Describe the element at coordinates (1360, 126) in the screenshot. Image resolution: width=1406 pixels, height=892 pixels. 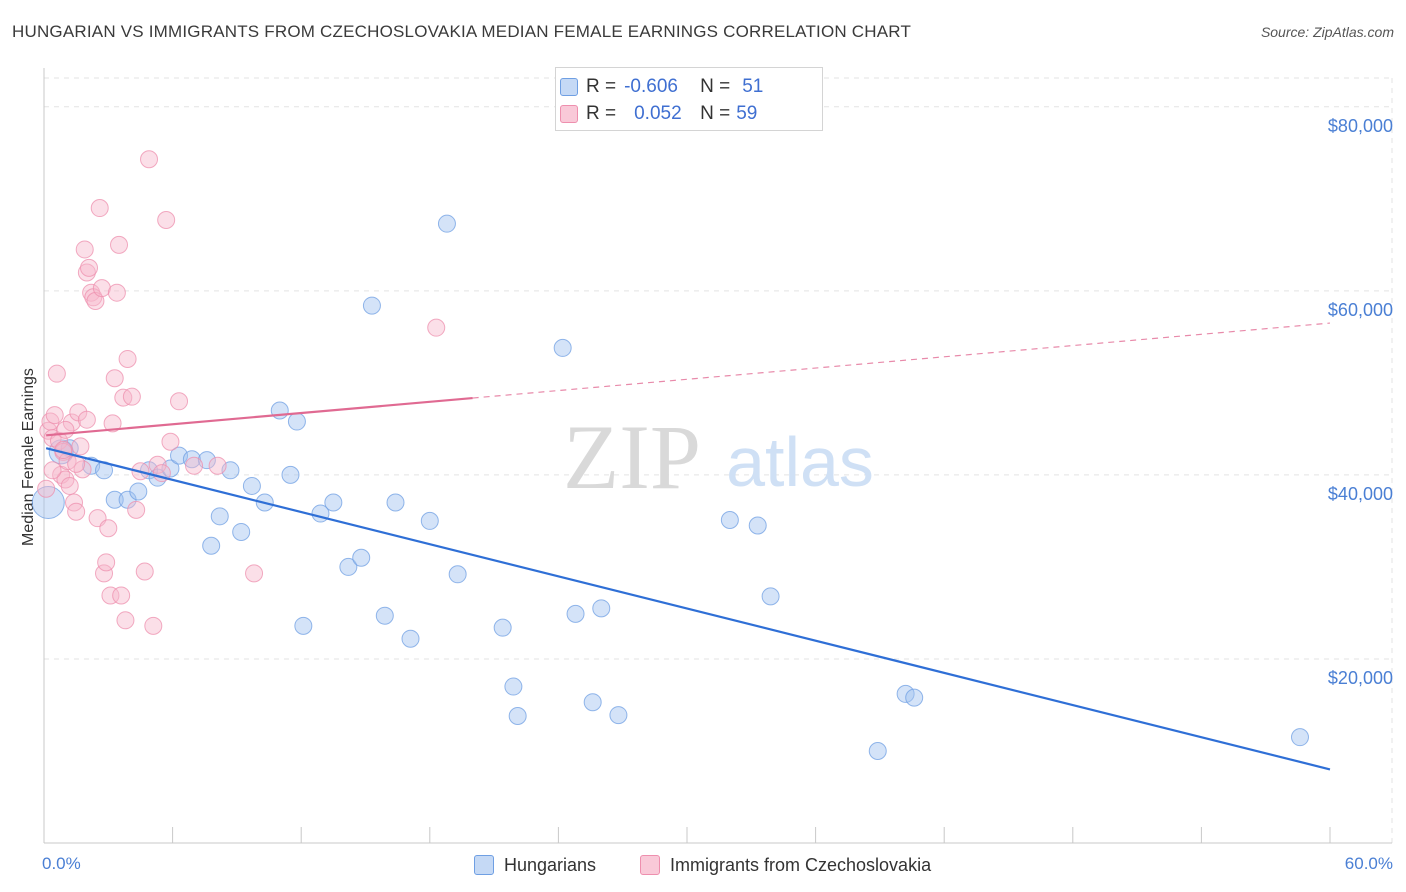
I see `y-tick-label: $80,000` at that location.